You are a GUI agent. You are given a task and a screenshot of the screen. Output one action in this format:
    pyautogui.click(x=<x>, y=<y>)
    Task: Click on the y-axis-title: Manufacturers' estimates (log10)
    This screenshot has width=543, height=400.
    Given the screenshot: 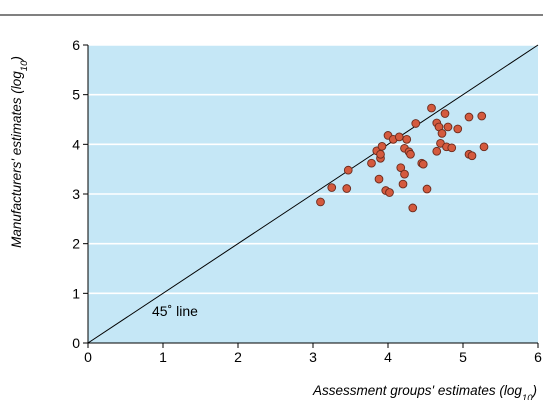 What is the action you would take?
    pyautogui.click(x=19, y=152)
    